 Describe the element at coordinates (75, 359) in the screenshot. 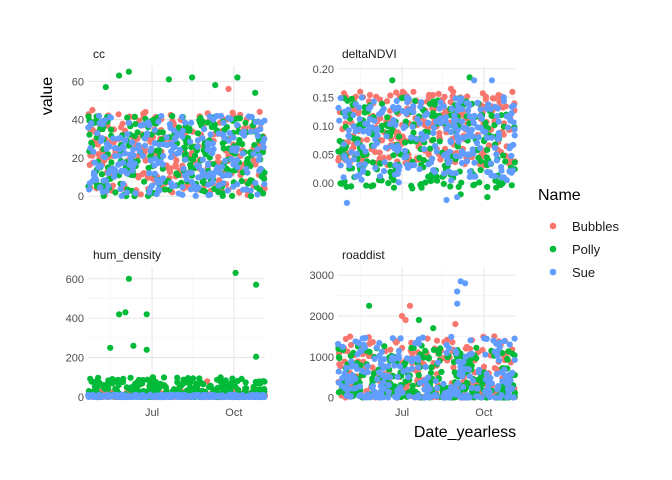

I see `y-tick-label: 200` at that location.